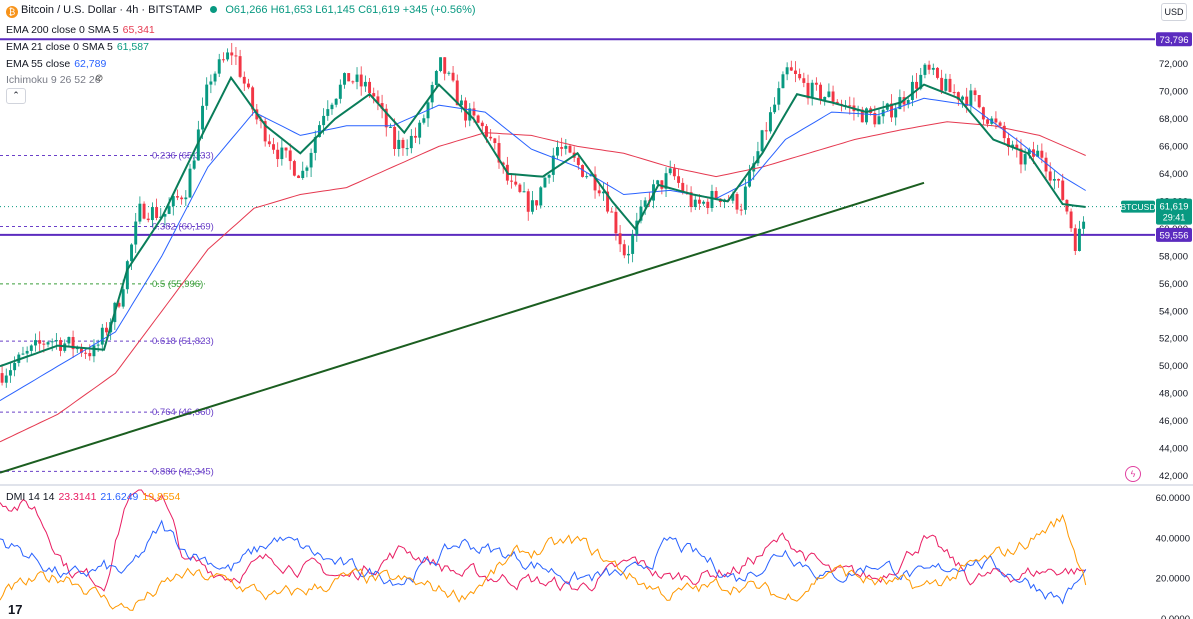 The image size is (1193, 619). What do you see at coordinates (1173, 174) in the screenshot?
I see `price-axis-tick: 64,000` at bounding box center [1173, 174].